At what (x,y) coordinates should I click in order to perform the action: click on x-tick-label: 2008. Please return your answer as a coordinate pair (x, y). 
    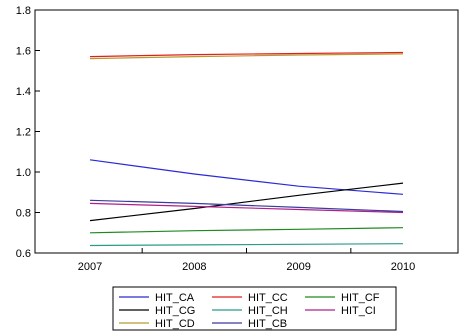
    Looking at the image, I should click on (194, 267).